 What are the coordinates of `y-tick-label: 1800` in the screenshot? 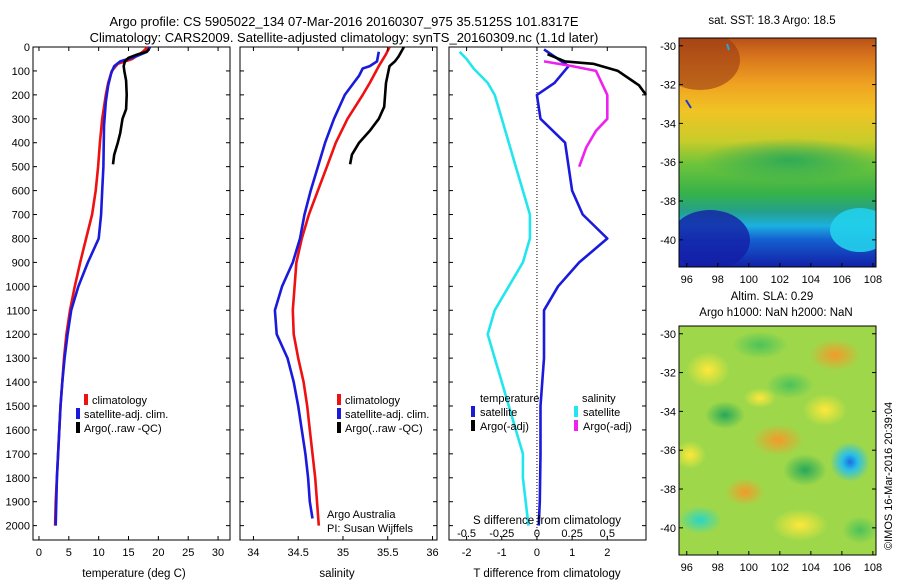 It's located at (18, 479).